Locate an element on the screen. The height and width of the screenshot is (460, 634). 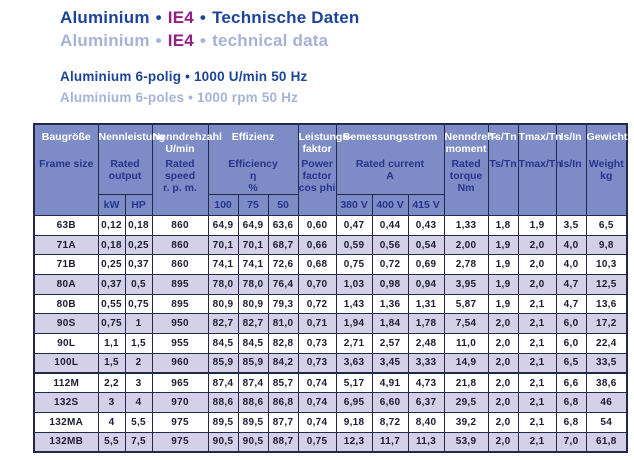
value-cell: 5,17 is located at coordinates (354, 383).